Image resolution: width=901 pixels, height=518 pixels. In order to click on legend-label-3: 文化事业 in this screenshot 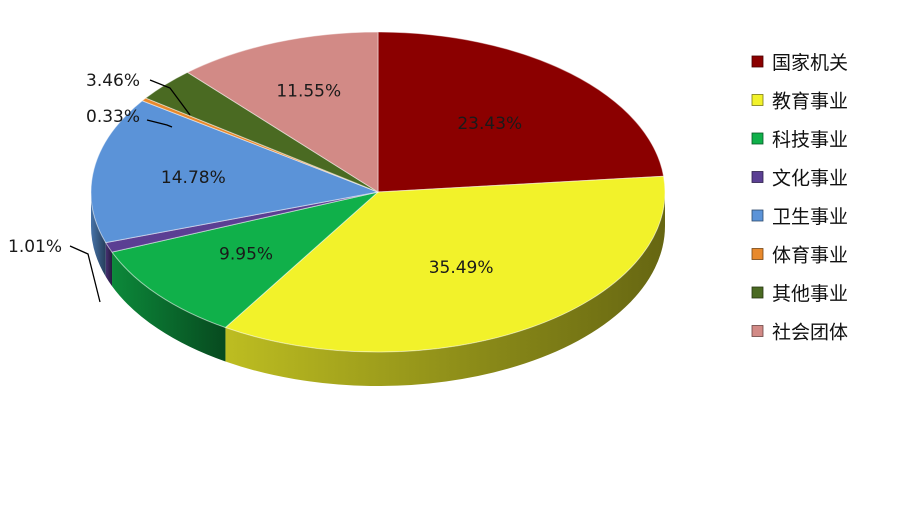, I will do `click(810, 179)`.